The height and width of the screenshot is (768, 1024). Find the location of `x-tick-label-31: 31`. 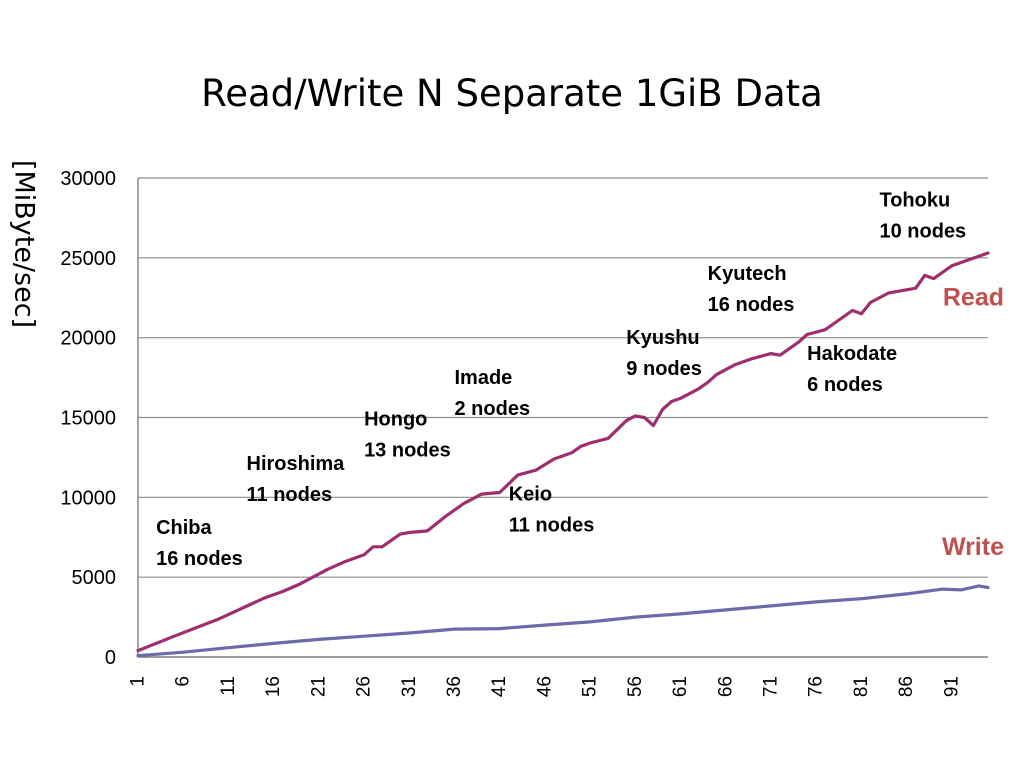

x-tick-label-31: 31 is located at coordinates (409, 686).